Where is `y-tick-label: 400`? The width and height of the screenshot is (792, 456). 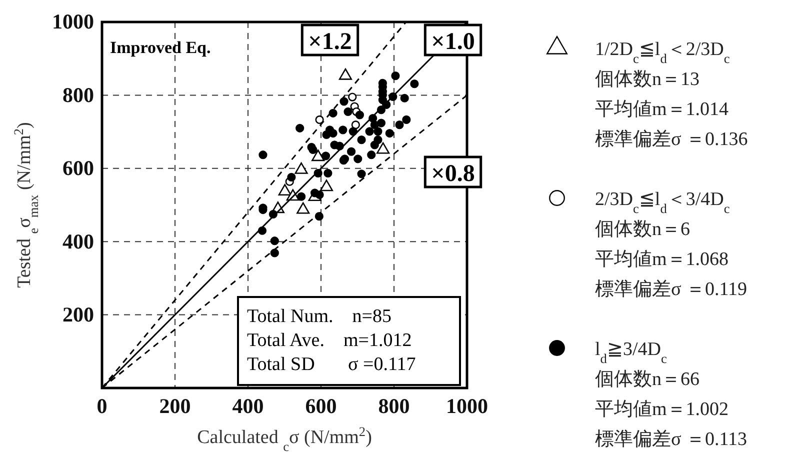
y-tick-label: 400 is located at coordinates (78, 241).